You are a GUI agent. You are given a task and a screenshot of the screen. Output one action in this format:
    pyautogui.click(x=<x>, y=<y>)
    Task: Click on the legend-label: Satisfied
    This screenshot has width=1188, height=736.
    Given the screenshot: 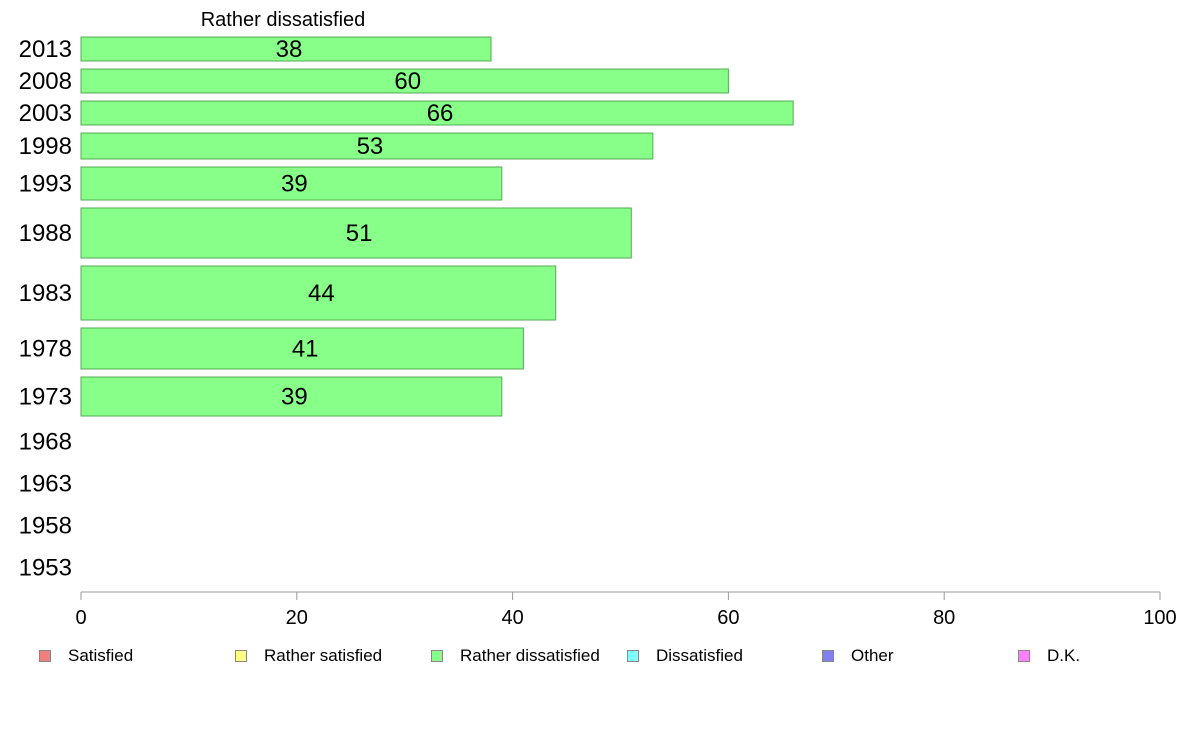 What is the action you would take?
    pyautogui.click(x=101, y=655)
    